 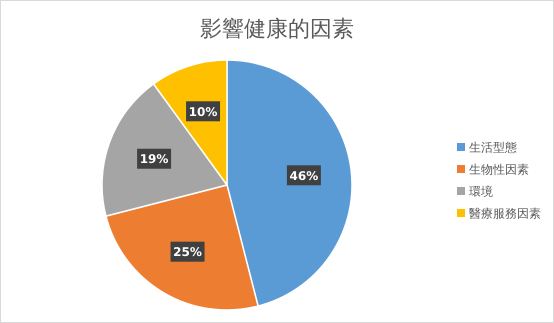 I want to click on chart-title: 影響健康的因素, so click(x=277, y=29).